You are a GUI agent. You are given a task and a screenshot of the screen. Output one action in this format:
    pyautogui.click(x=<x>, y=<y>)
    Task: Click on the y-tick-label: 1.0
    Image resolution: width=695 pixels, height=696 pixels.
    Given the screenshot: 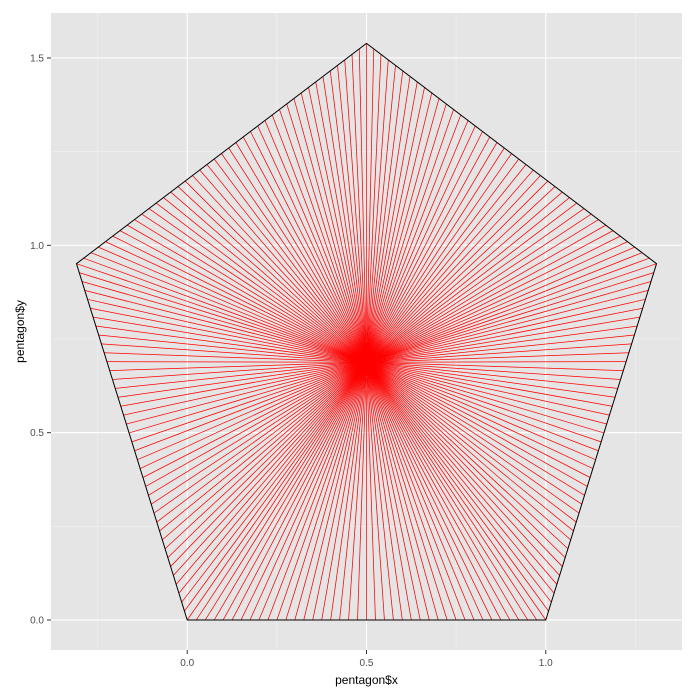 What is the action you would take?
    pyautogui.click(x=37, y=246)
    